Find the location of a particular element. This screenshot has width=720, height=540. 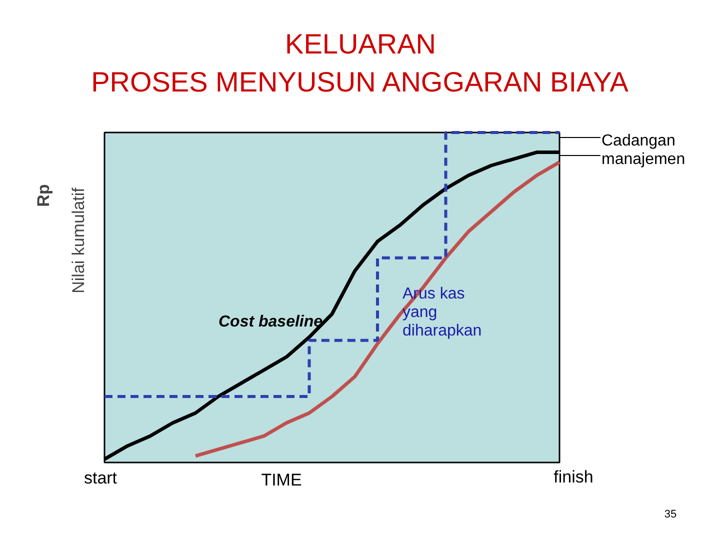

text: 35 is located at coordinates (670, 514).